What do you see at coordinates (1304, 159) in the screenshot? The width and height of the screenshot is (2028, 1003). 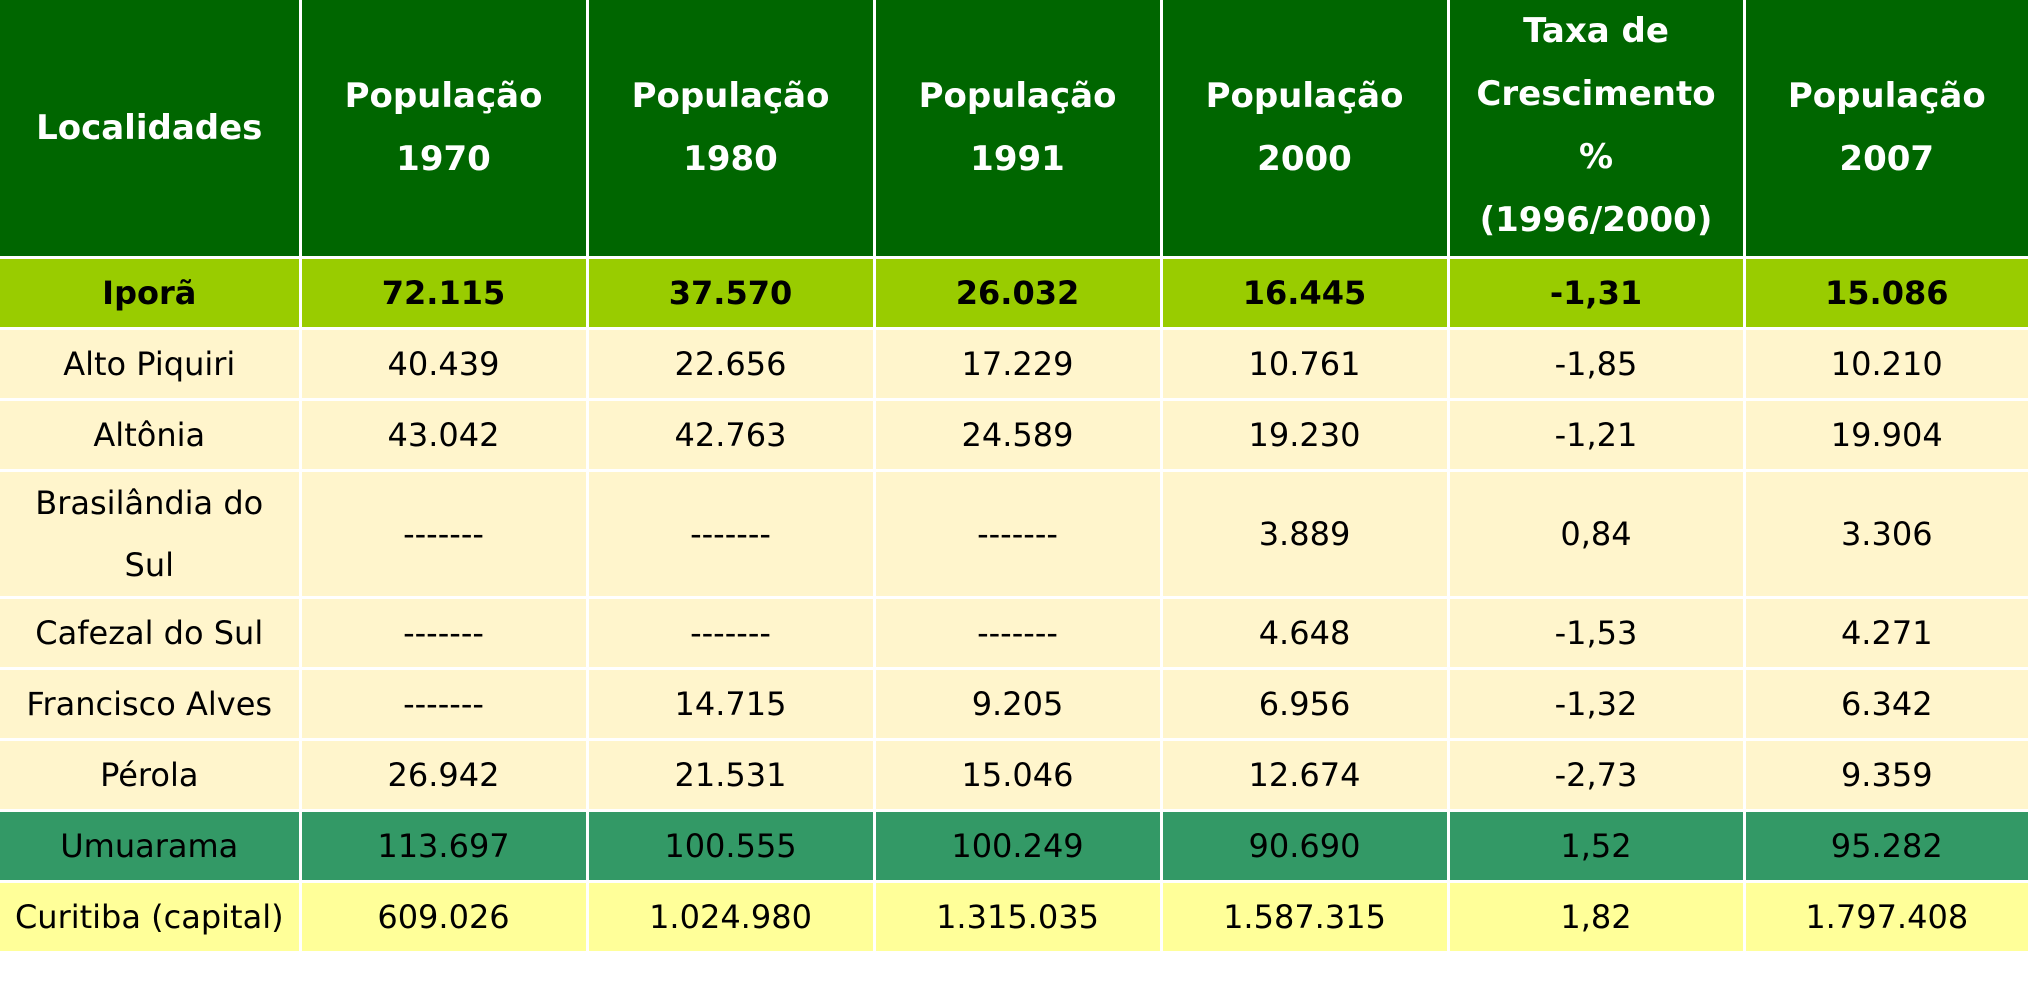 I see `header-line: 2000` at bounding box center [1304, 159].